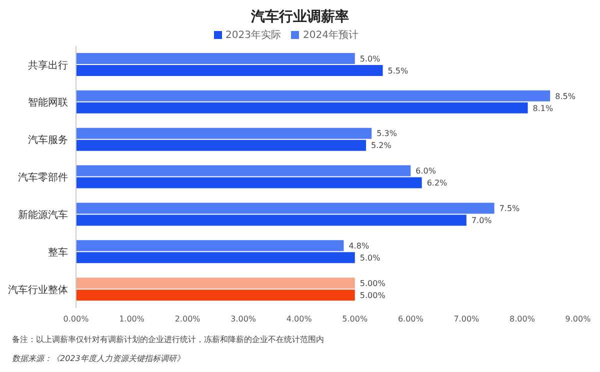 This screenshot has width=600, height=372. What do you see at coordinates (253, 35) in the screenshot?
I see `legend-label: 2023年实际` at bounding box center [253, 35].